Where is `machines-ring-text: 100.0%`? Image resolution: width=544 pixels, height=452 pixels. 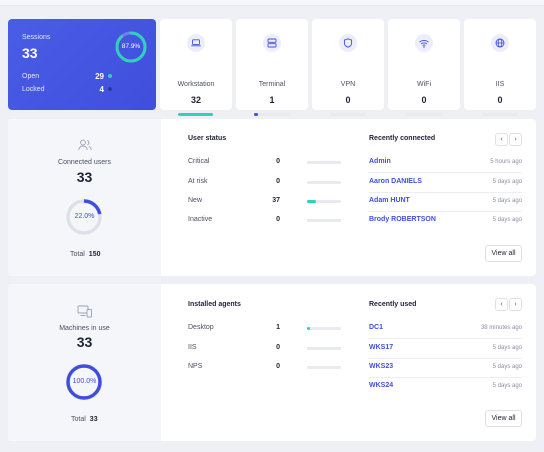 machines-ring-text: 100.0% is located at coordinates (84, 381).